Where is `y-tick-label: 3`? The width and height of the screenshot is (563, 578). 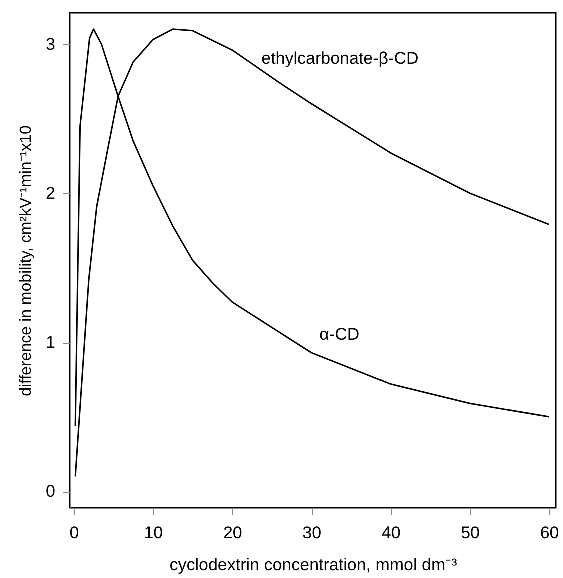
y-tick-label: 3 is located at coordinates (51, 44).